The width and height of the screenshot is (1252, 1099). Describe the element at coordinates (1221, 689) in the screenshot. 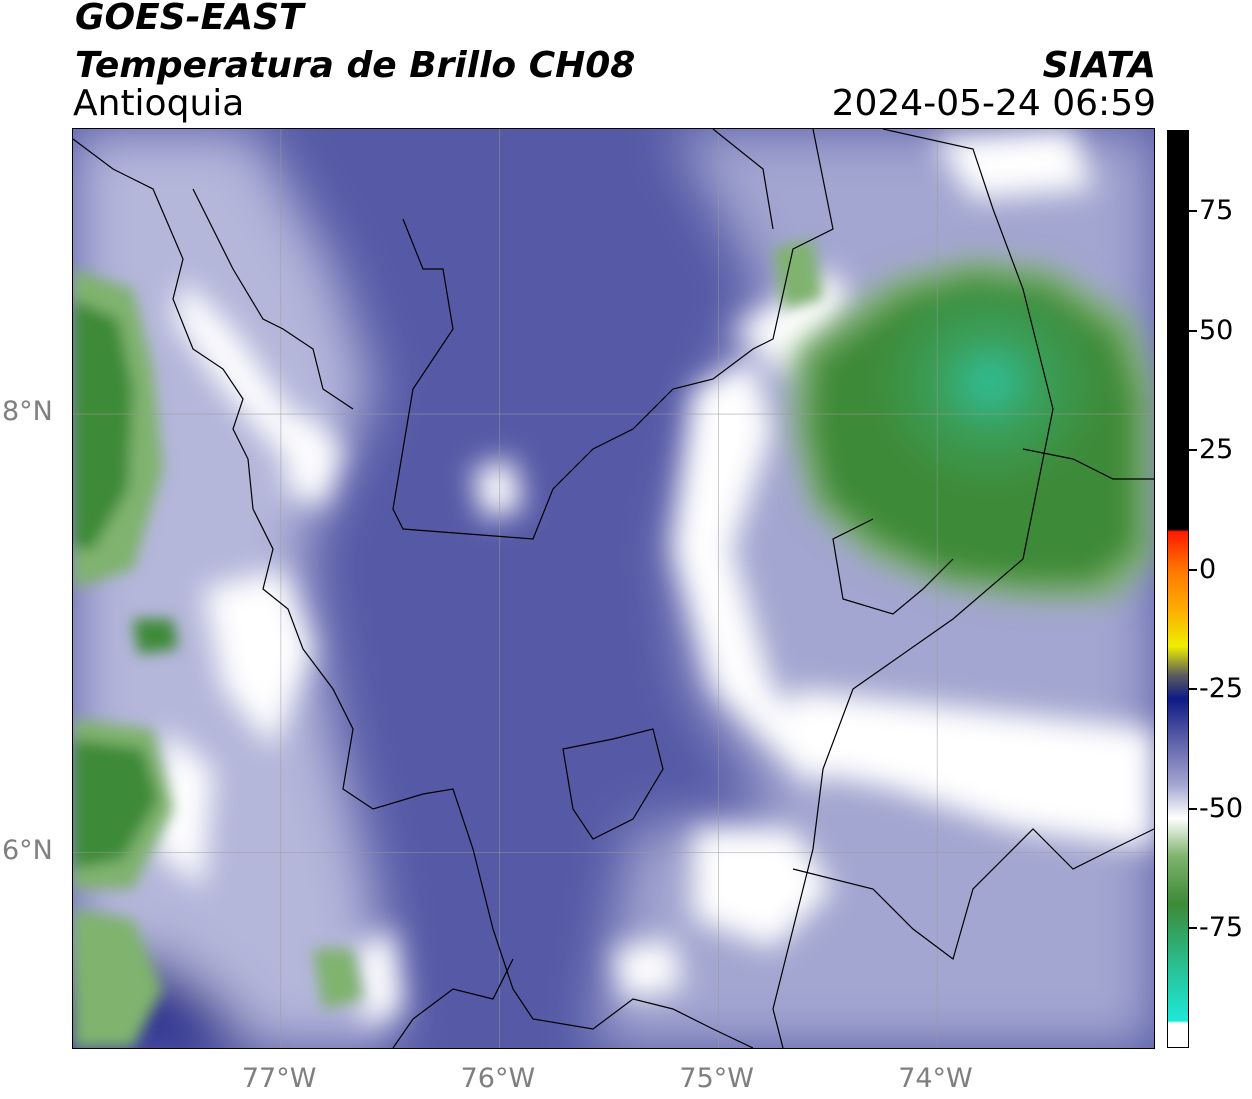

I see `colorbar-tick-label: -25` at that location.